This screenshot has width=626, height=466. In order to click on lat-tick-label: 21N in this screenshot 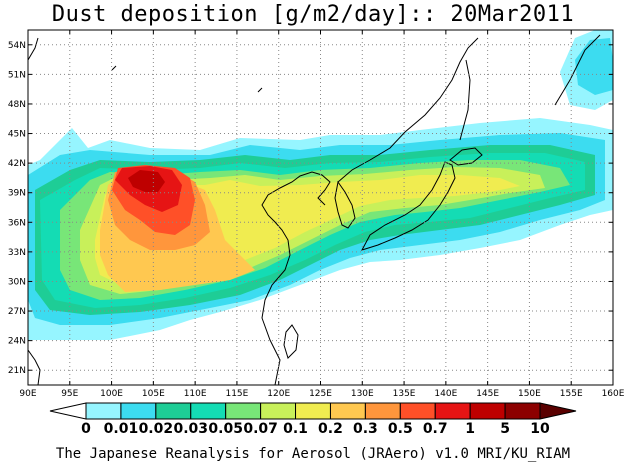, I will do `click(17, 371)`.